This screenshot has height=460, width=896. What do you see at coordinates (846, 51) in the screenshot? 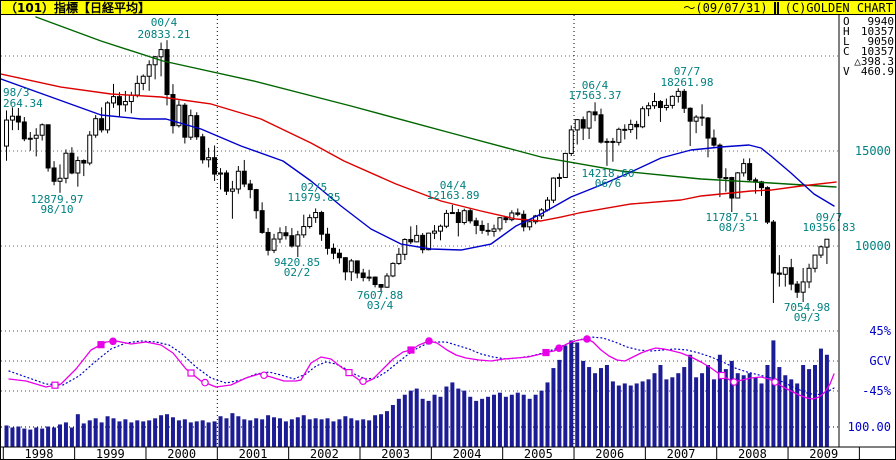
I see `quote-row-label: C` at bounding box center [846, 51].